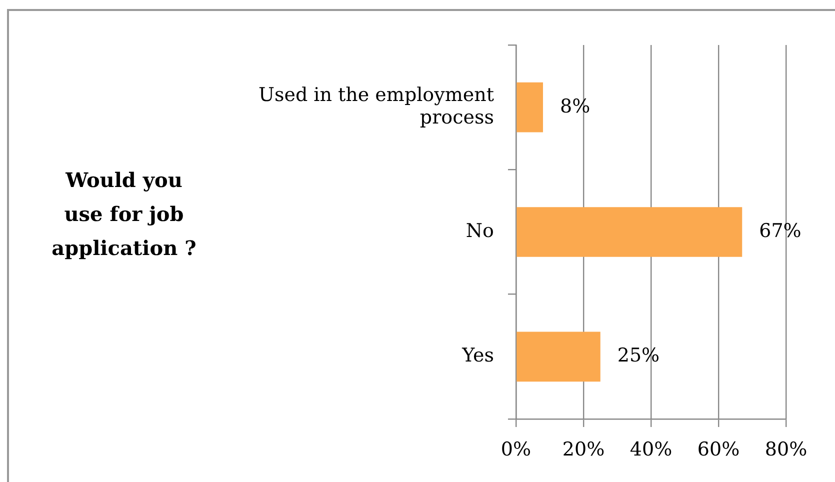 The width and height of the screenshot is (835, 482). I want to click on y-tick-label: No, so click(480, 231).